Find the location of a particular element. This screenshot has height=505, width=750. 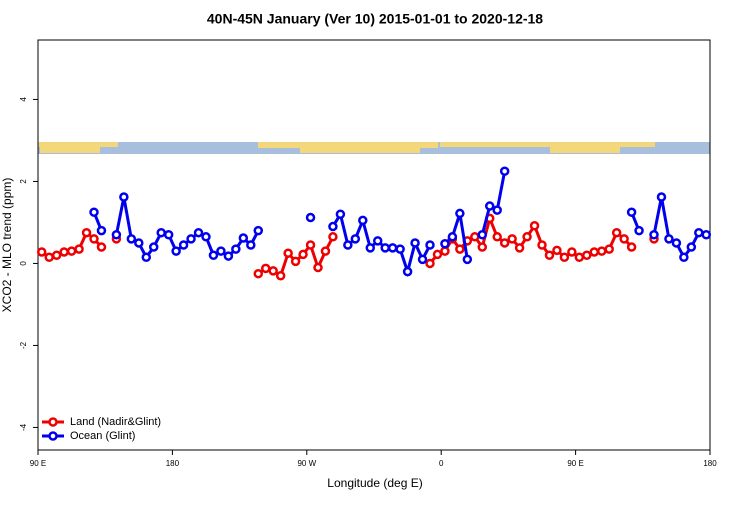

legend-label: Ocean (Glint) is located at coordinates (102, 436).